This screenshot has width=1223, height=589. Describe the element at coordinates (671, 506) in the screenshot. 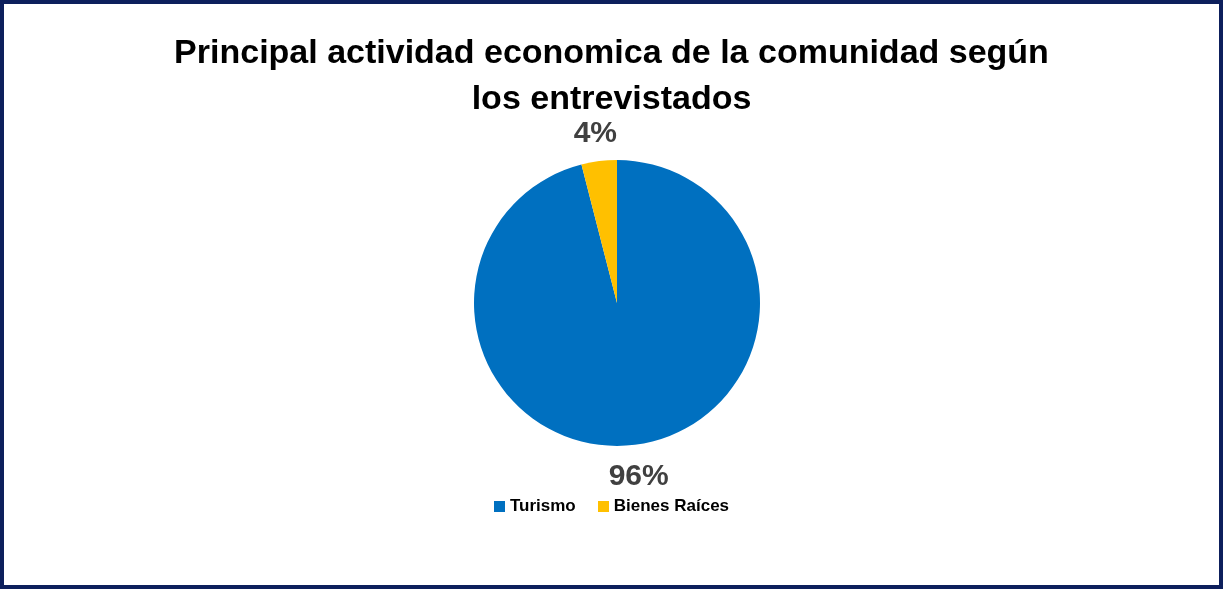

I see `legend-label: Bienes Raíces` at that location.